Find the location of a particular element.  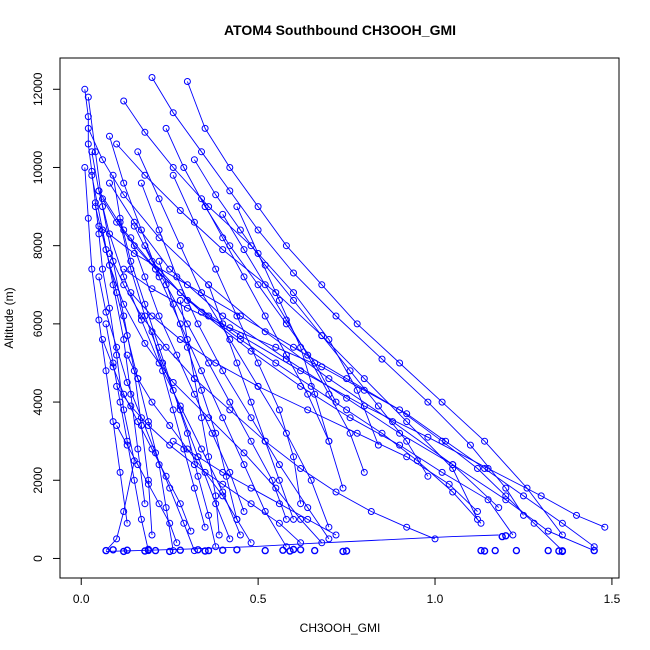

y-axis: 0 2000 4000 6000 8000 10000 12000 is located at coordinates (46, 317).